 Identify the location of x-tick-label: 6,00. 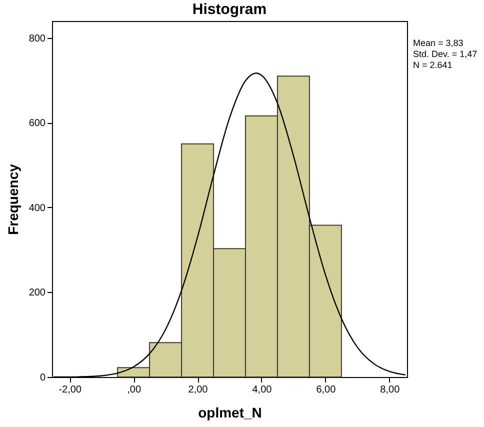
(326, 390).